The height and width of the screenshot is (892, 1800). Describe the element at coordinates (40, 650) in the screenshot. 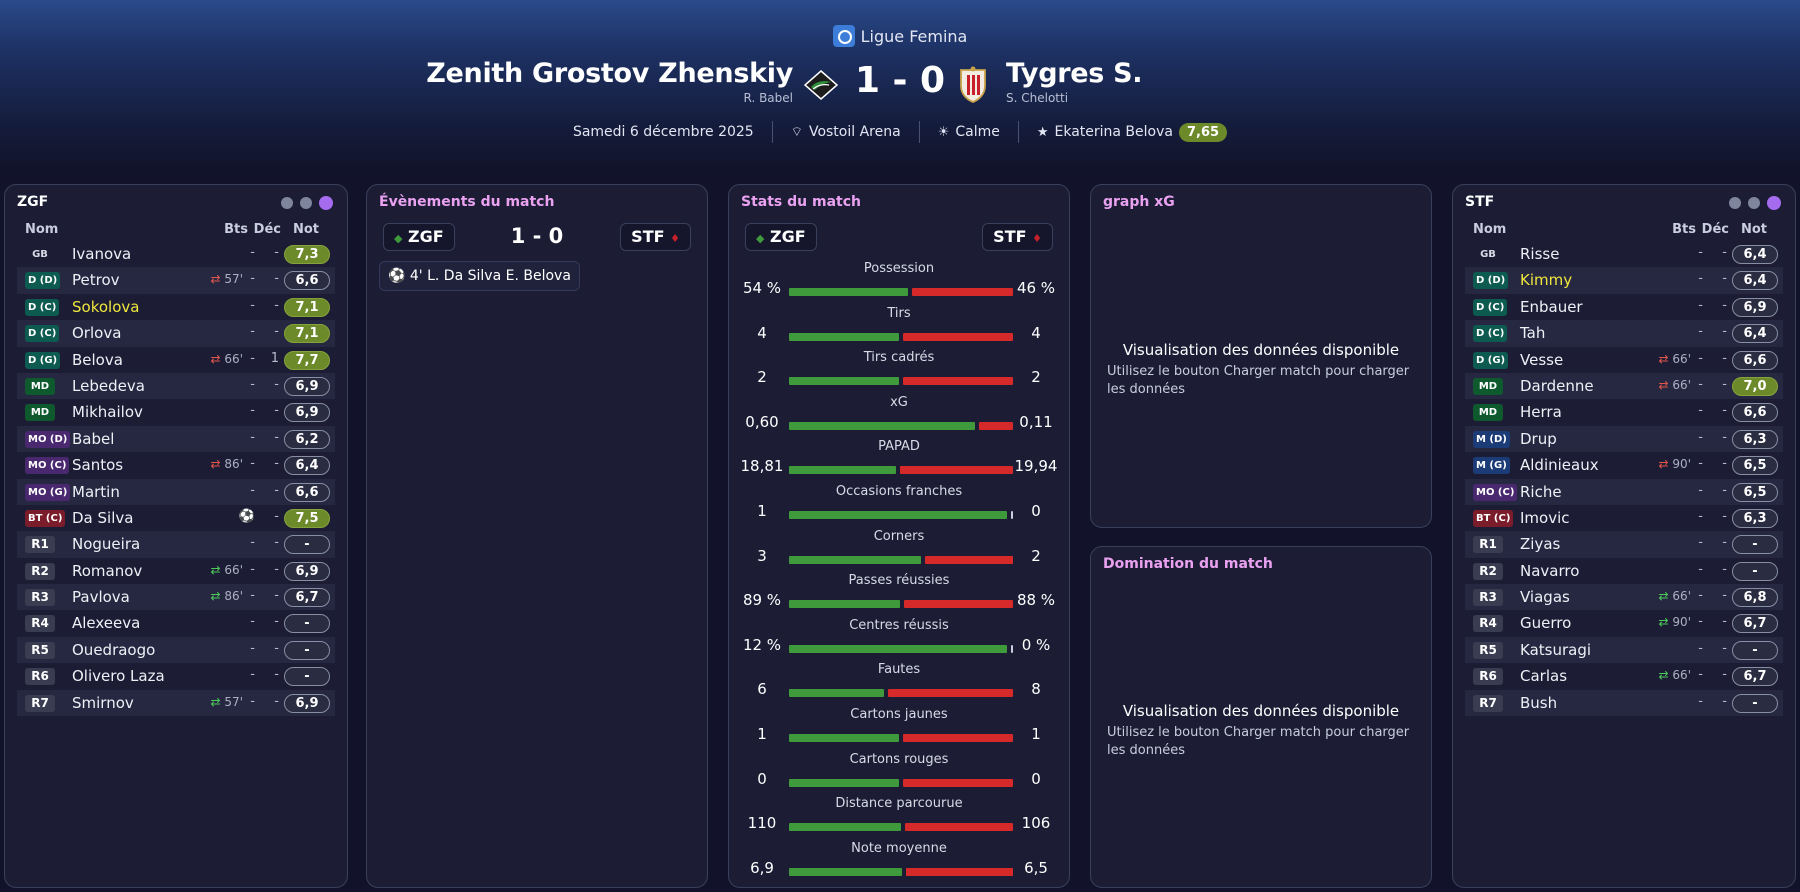

I see `position-badge: R5` at that location.